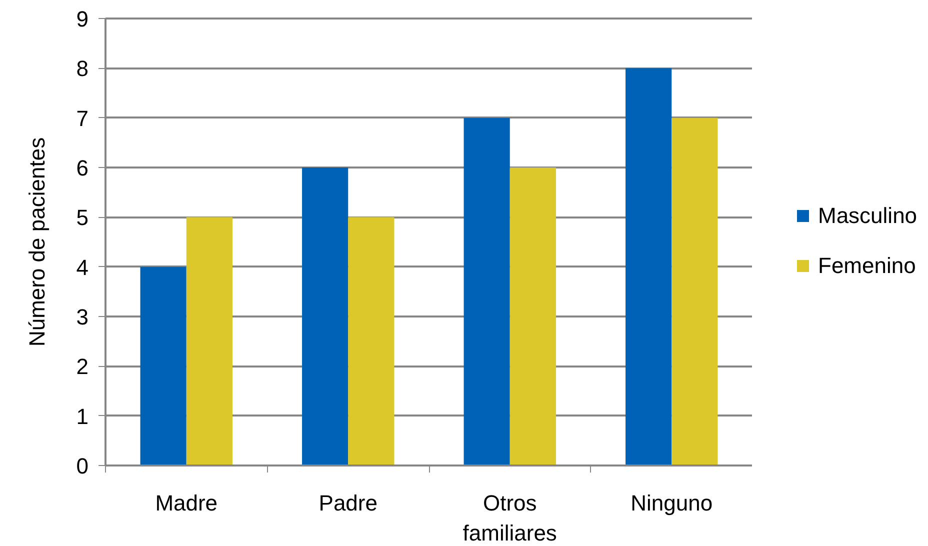  Describe the element at coordinates (82, 69) in the screenshot. I see `y-tick-label: 8` at that location.